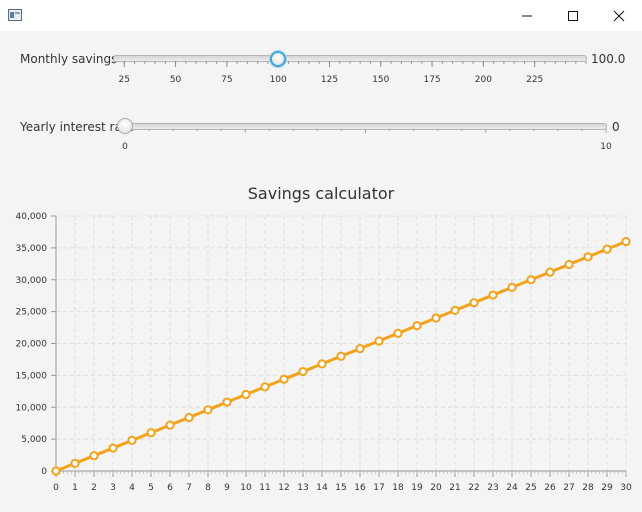 The width and height of the screenshot is (642, 512). What do you see at coordinates (94, 488) in the screenshot?
I see `x-tick-label: 2` at bounding box center [94, 488].